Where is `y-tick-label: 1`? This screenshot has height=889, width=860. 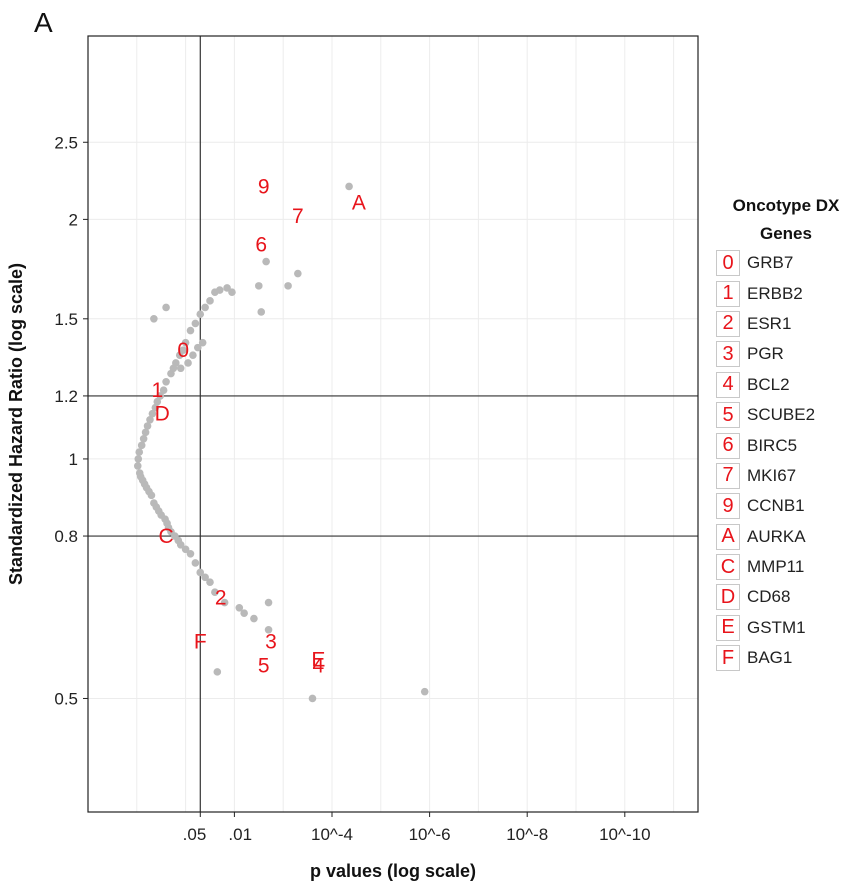
y-tick-label: 1 is located at coordinates (73, 459).